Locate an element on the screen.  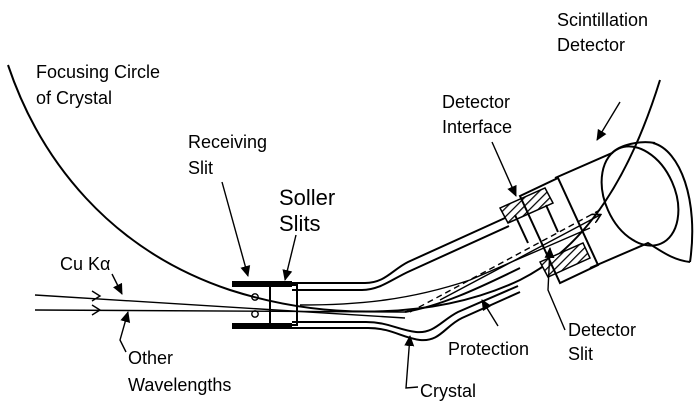
soller-slits is located at coordinates (283, 305).